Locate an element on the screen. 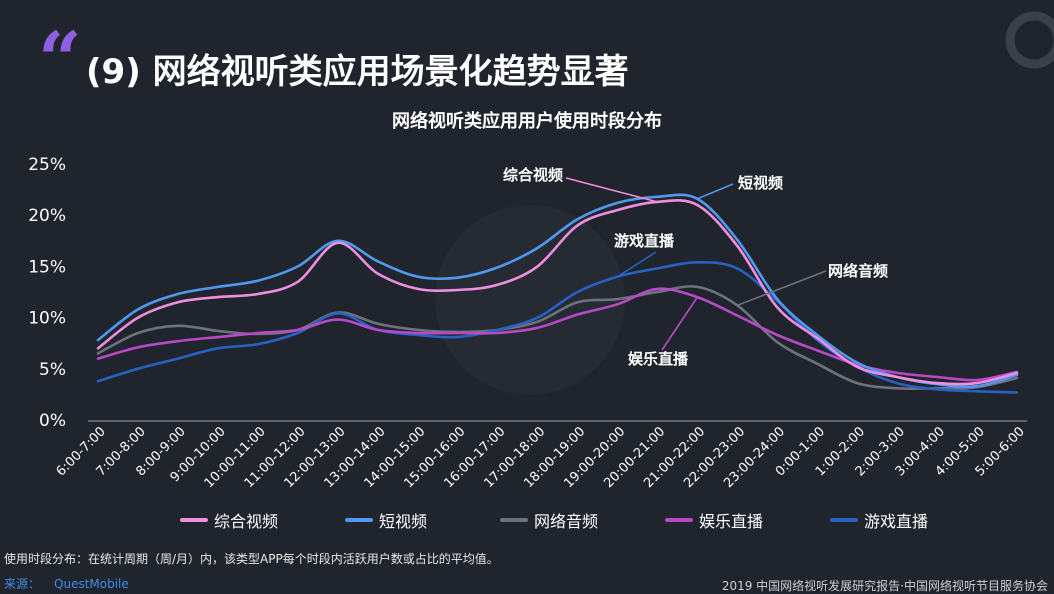 This screenshot has width=1054, height=594. y-tick-label: 0% is located at coordinates (52, 421).